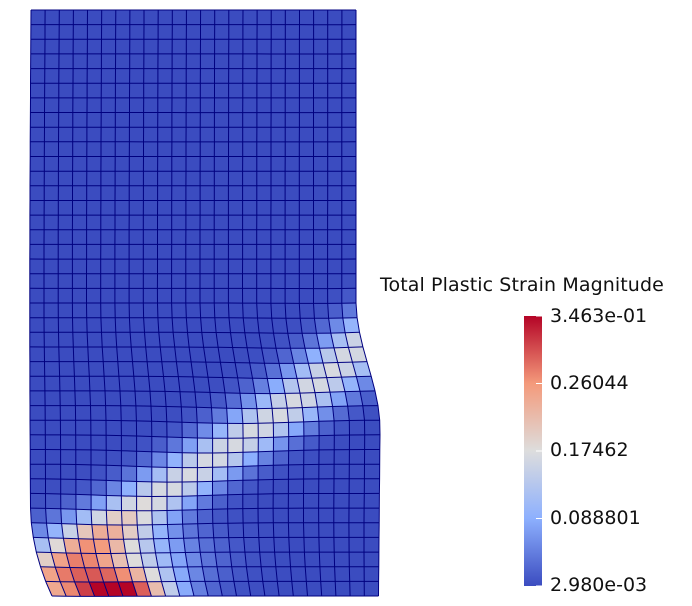 This screenshot has height=606, width=692. What do you see at coordinates (533, 451) in the screenshot?
I see `colorbar` at bounding box center [533, 451].